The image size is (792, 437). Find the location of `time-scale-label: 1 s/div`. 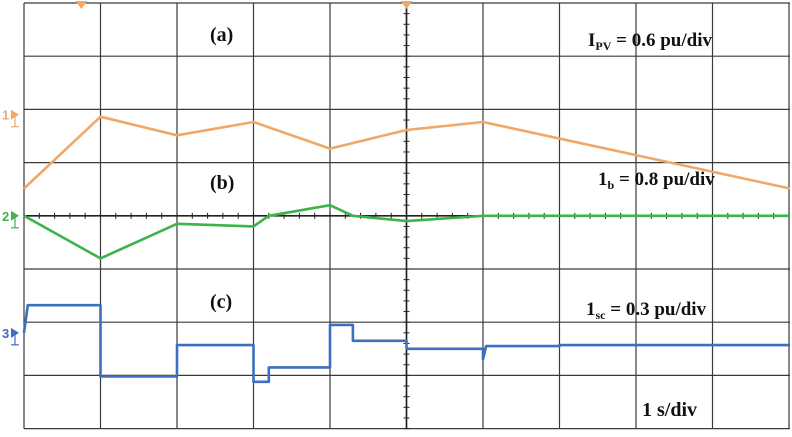

time-scale-label: 1 s/div is located at coordinates (669, 410).